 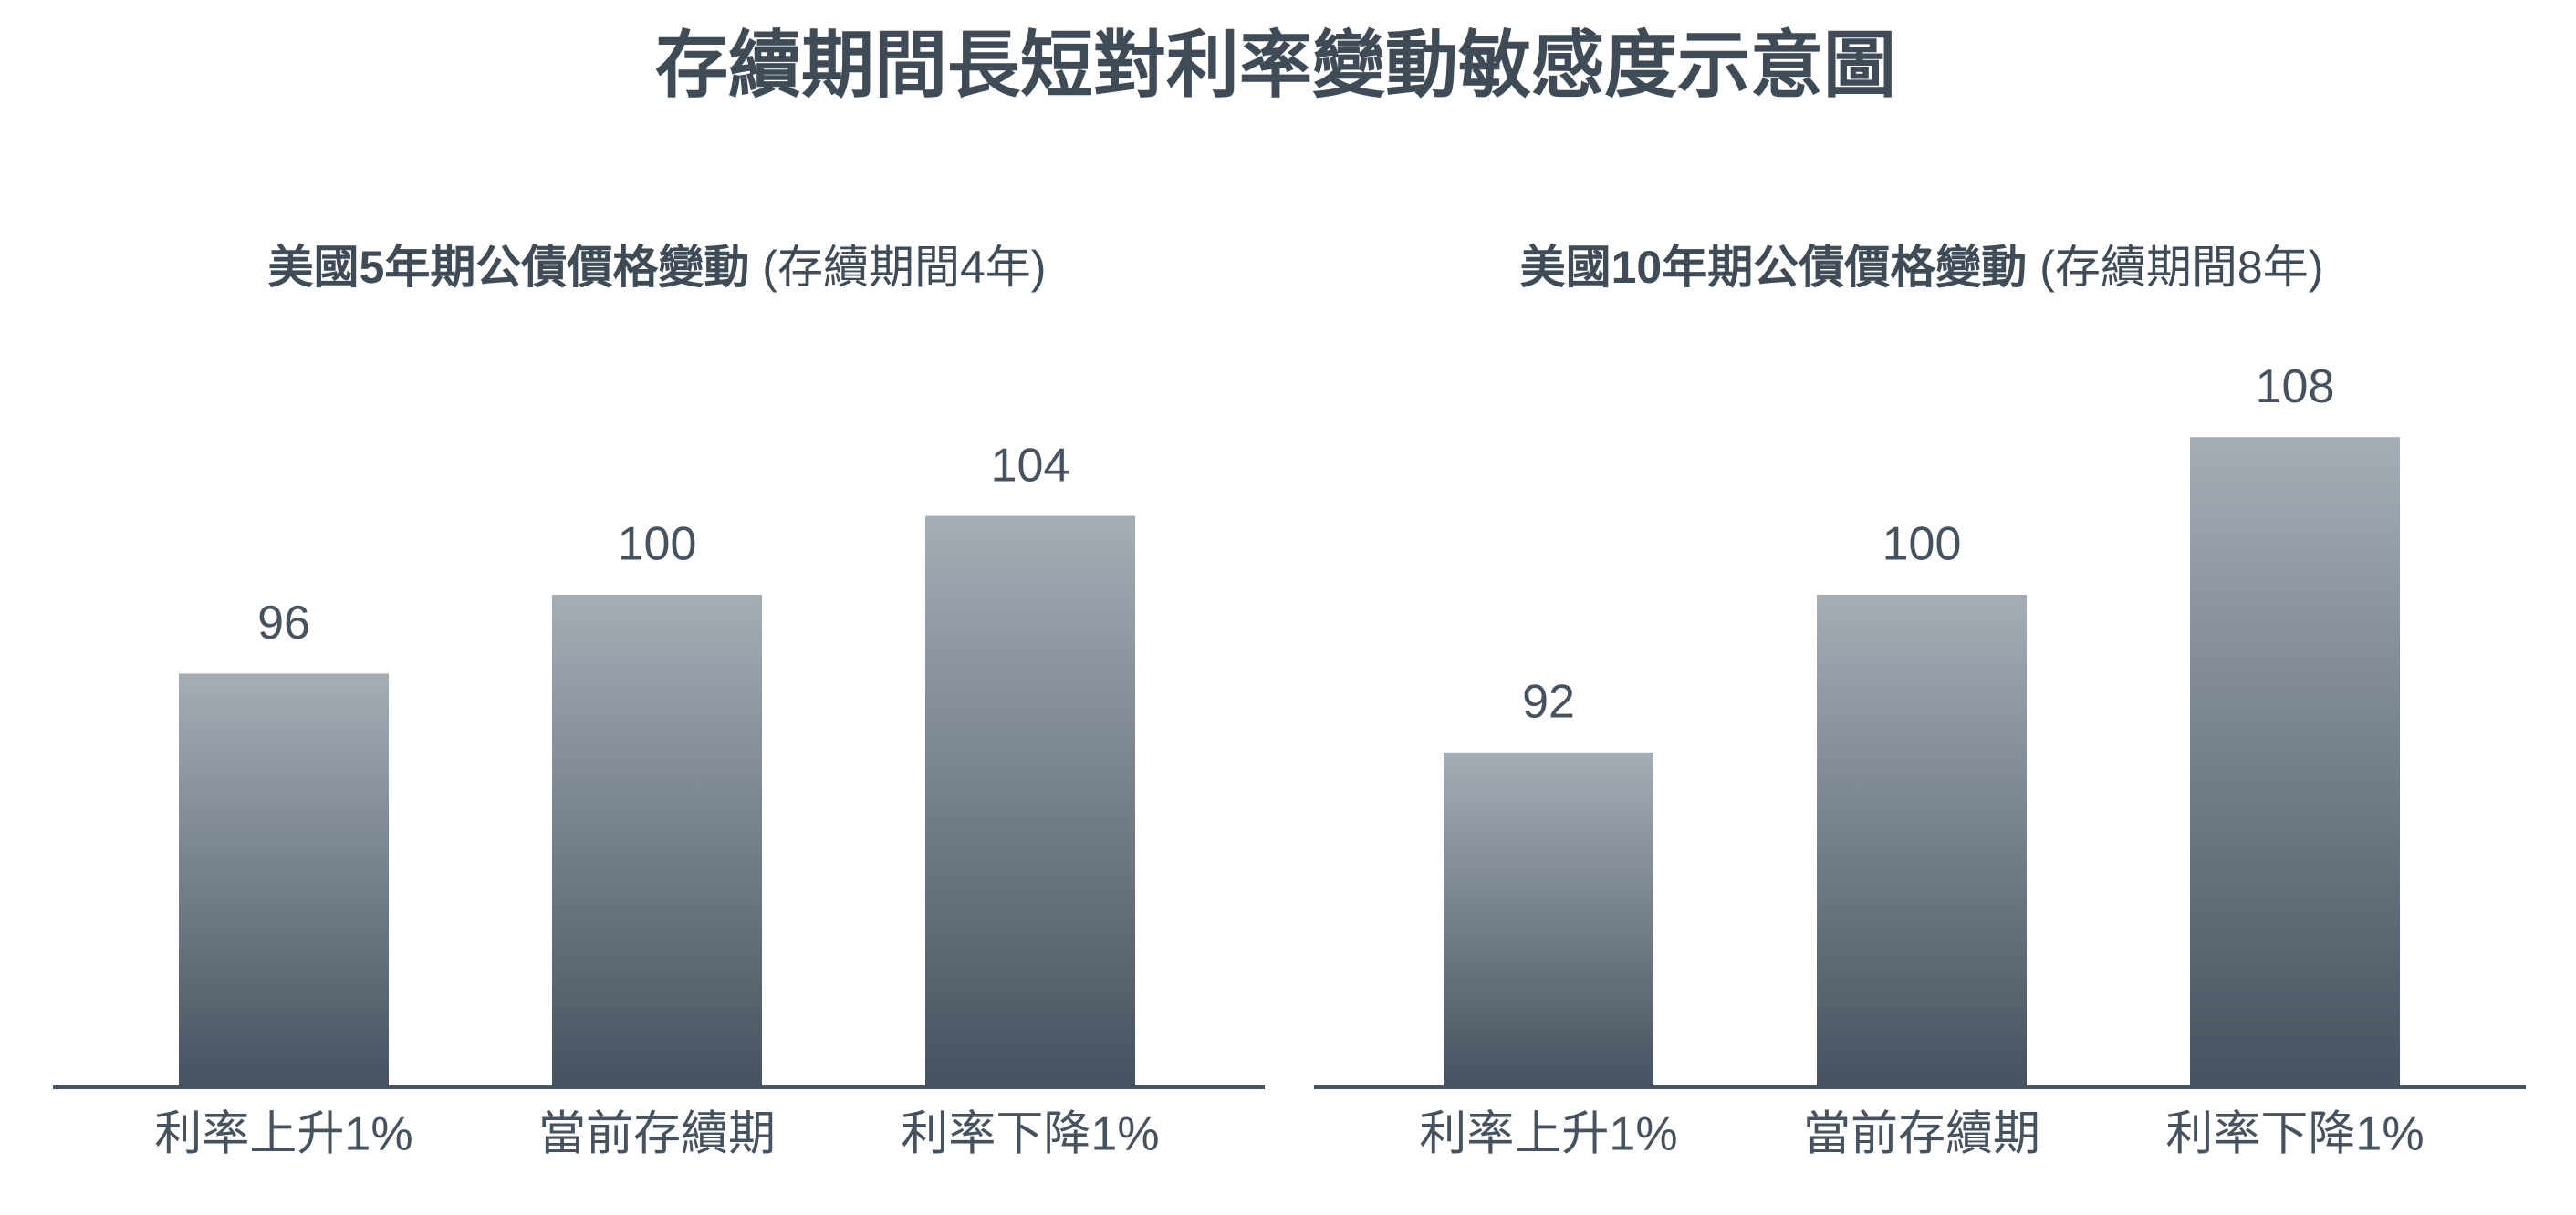 I want to click on chart-subtitle: (存續期間8年), so click(x=2181, y=268).